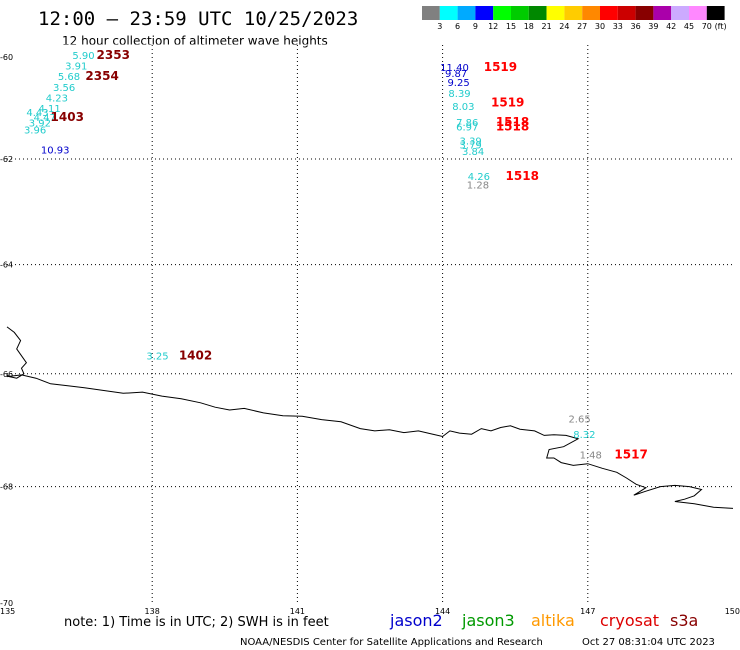 This screenshot has width=740, height=650. What do you see at coordinates (463, 107) in the screenshot?
I see `wave-height-label: 8.03` at bounding box center [463, 107].